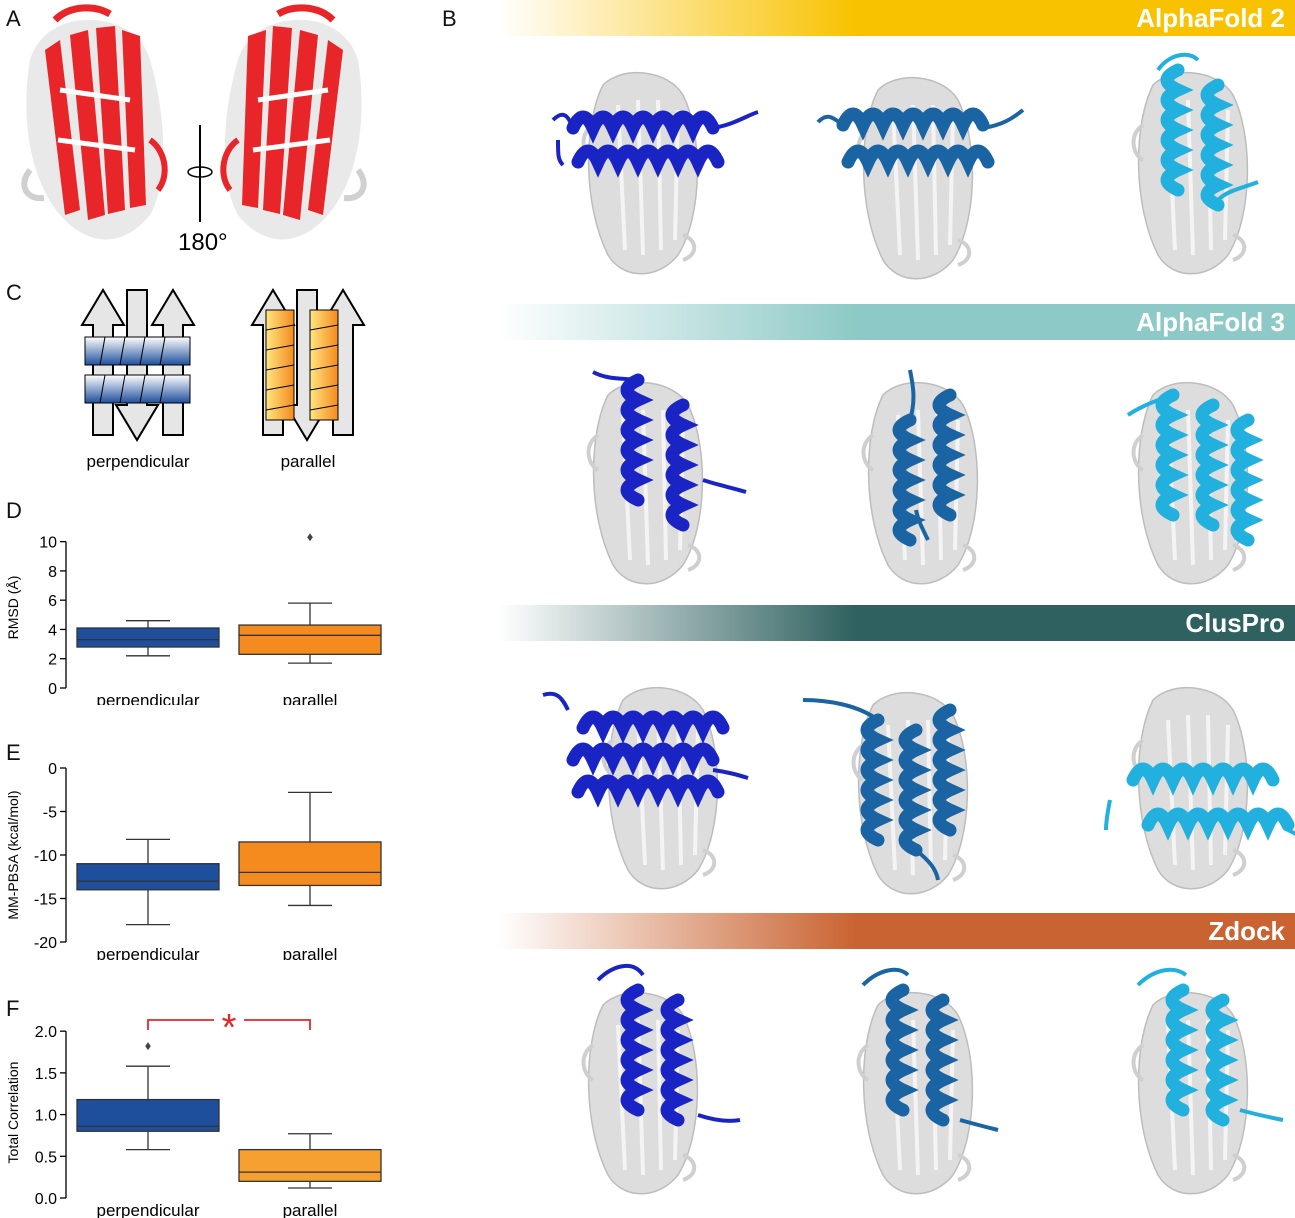  I want to click on panel-label-f: F, so click(13, 1008).